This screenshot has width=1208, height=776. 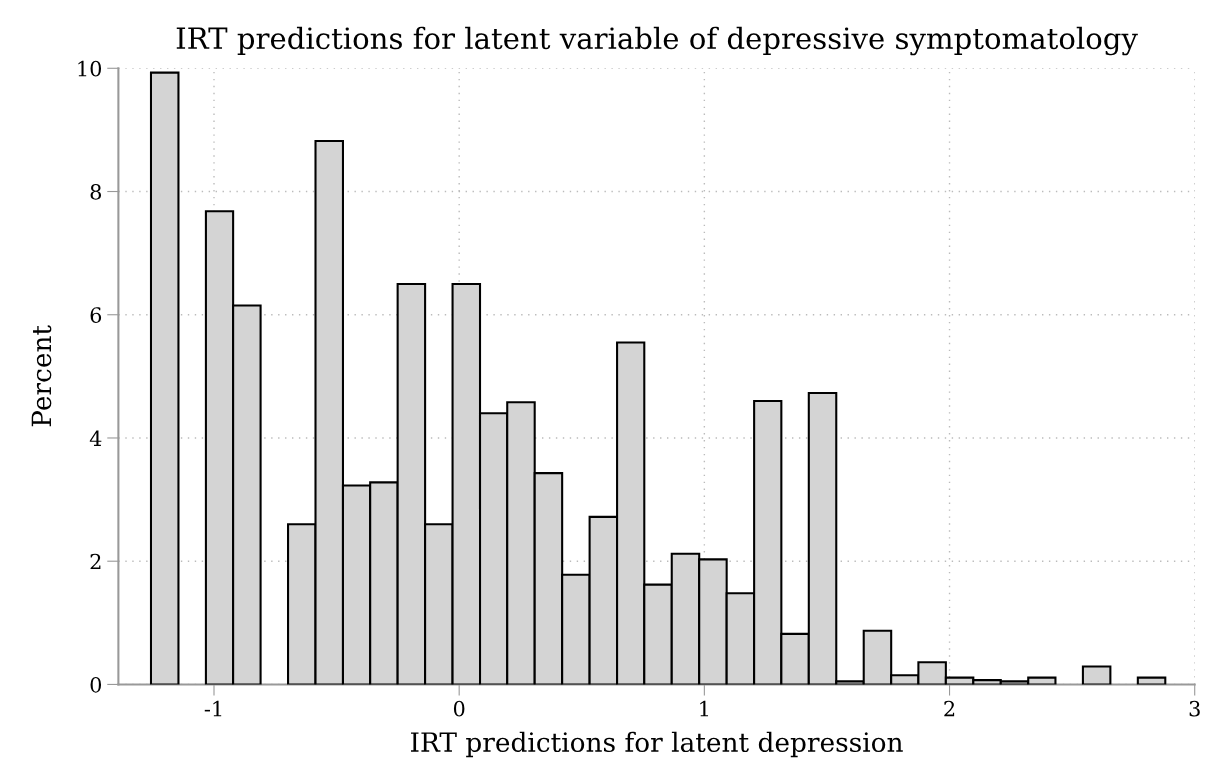 What do you see at coordinates (213, 708) in the screenshot?
I see `x-tick-label: -1` at bounding box center [213, 708].